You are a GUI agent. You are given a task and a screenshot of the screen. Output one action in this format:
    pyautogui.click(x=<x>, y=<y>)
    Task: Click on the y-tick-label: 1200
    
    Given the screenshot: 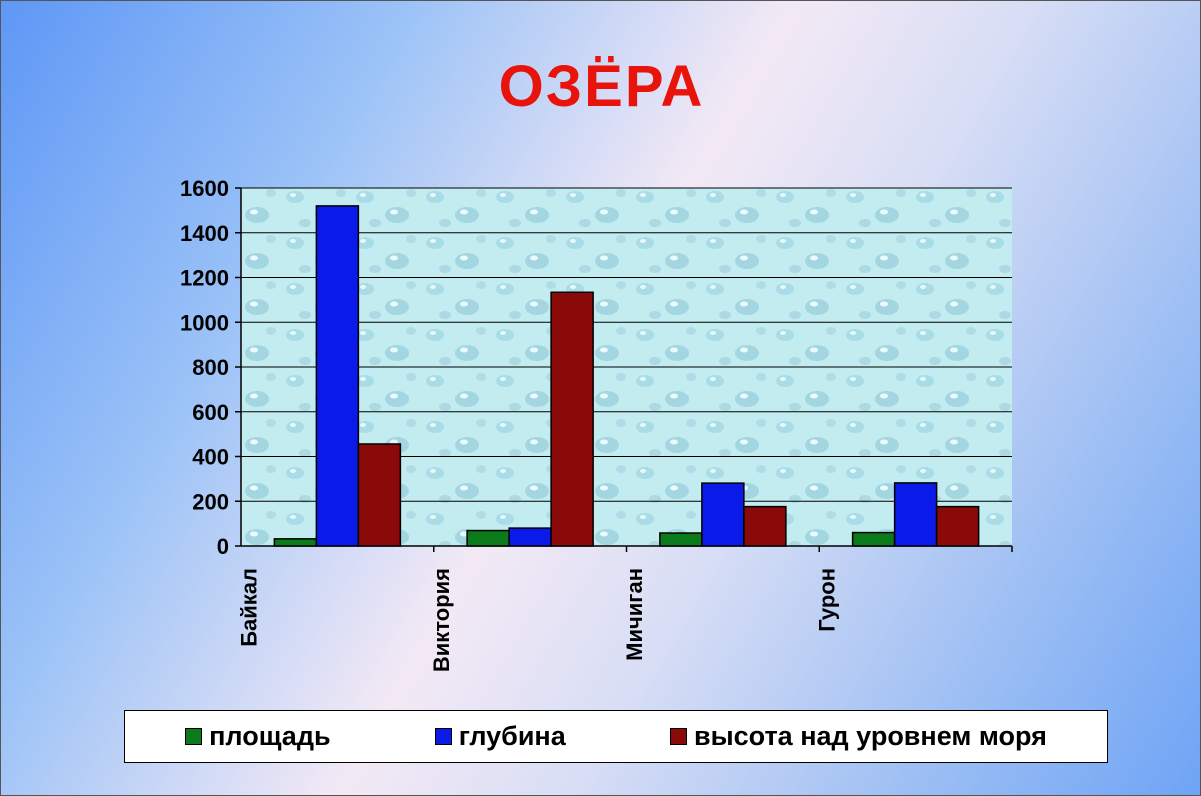 What is the action you would take?
    pyautogui.click(x=204, y=278)
    